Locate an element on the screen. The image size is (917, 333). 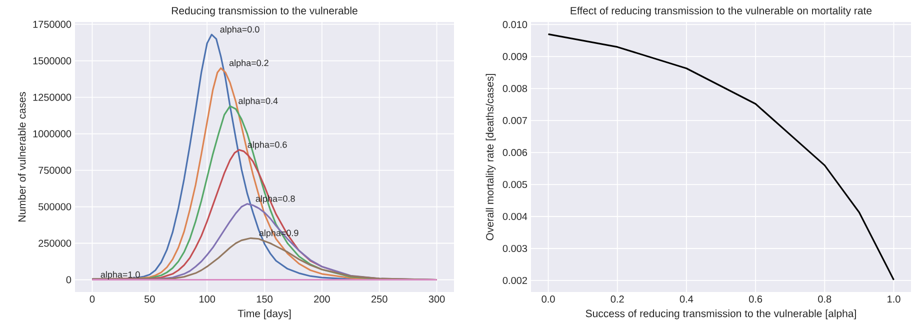
y-tick-label: 0.010 is located at coordinates (515, 24).